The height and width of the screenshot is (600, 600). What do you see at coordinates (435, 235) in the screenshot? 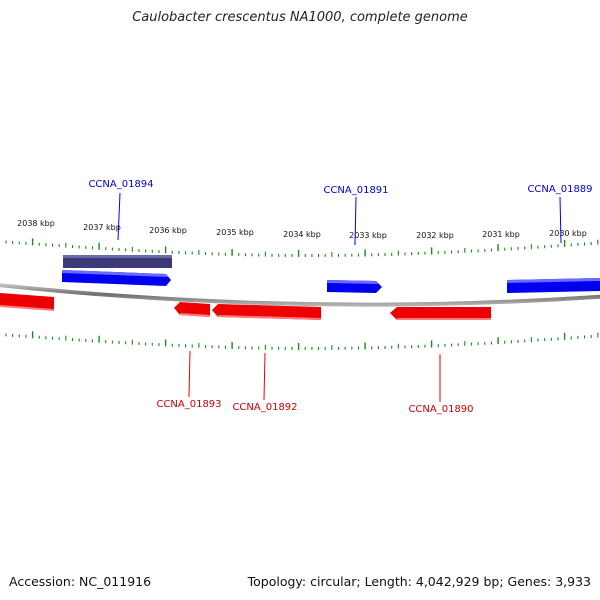
I see `scale-label: 2032 kbp` at bounding box center [435, 235].